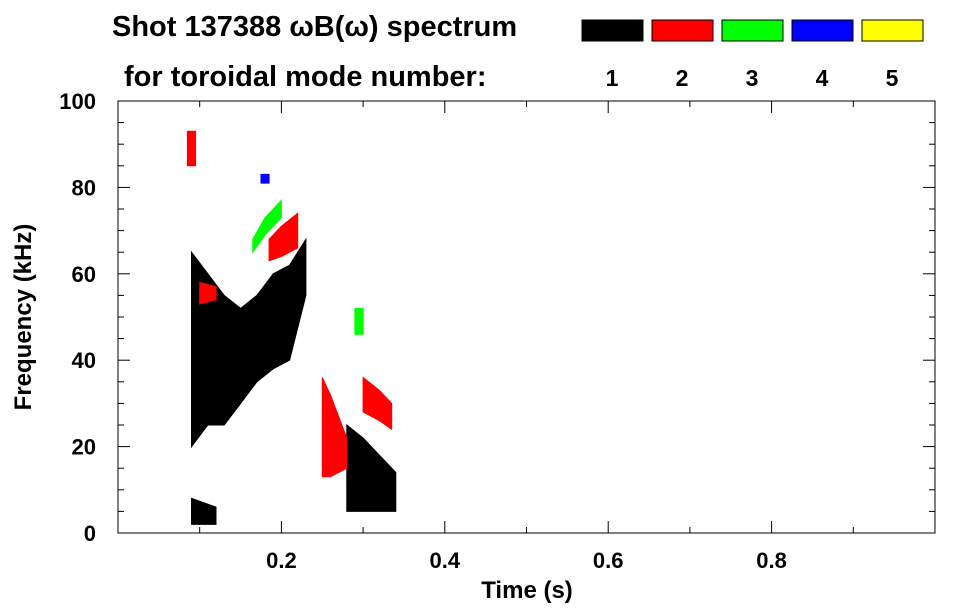 The image size is (963, 615). Describe the element at coordinates (771, 560) in the screenshot. I see `x-tick-label: 0.8` at that location.